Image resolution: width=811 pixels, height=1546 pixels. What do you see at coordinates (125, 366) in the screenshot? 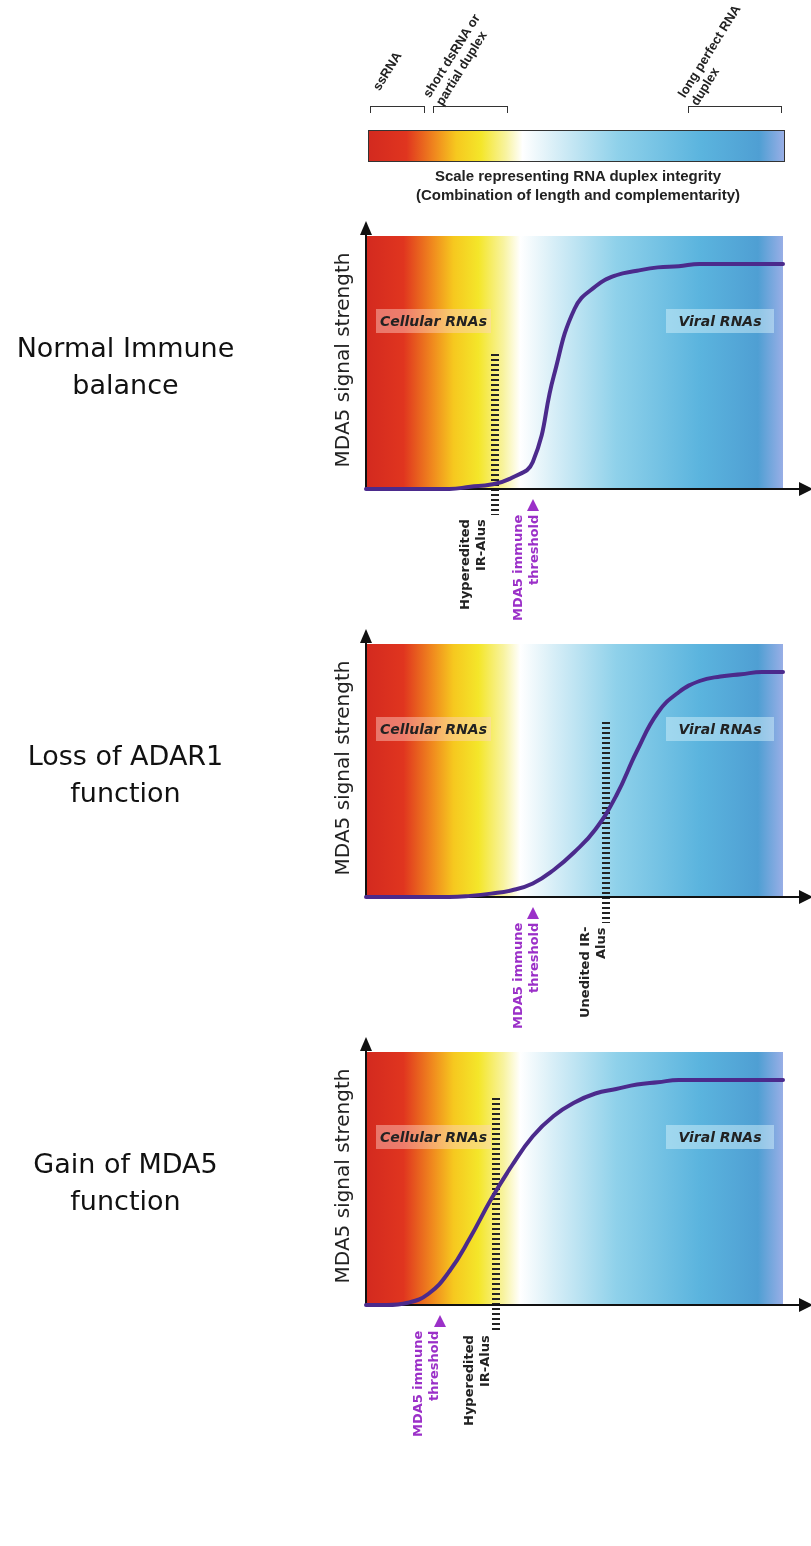
I see `text: Normal Immune balance` at bounding box center [125, 366].